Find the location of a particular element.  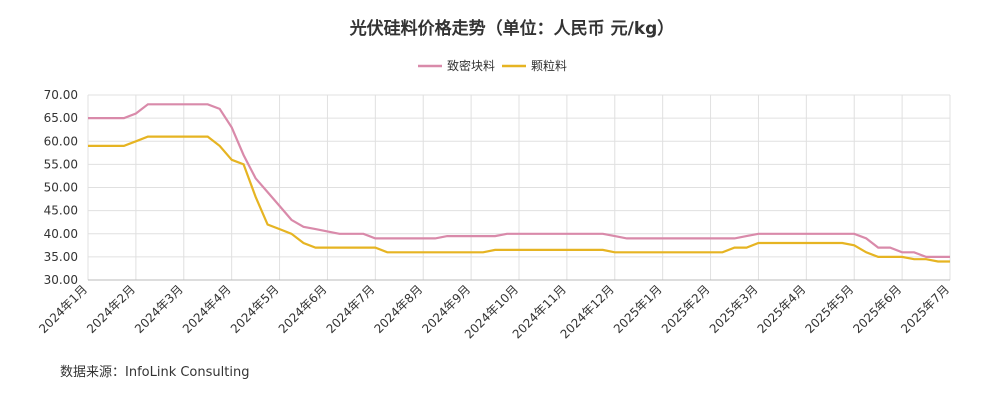

legend-label: 颗粒料 is located at coordinates (549, 65).